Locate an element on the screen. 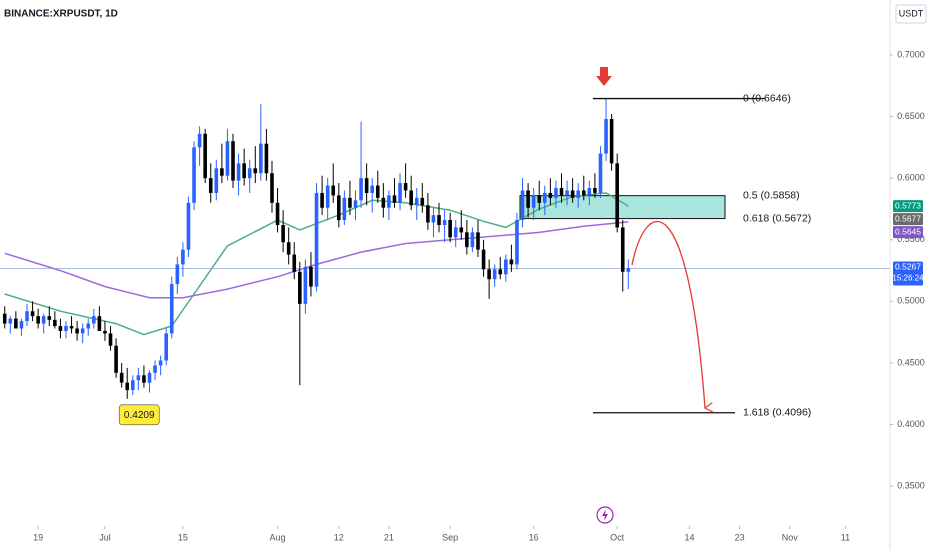  last-price-label: 0.5267 is located at coordinates (908, 267).